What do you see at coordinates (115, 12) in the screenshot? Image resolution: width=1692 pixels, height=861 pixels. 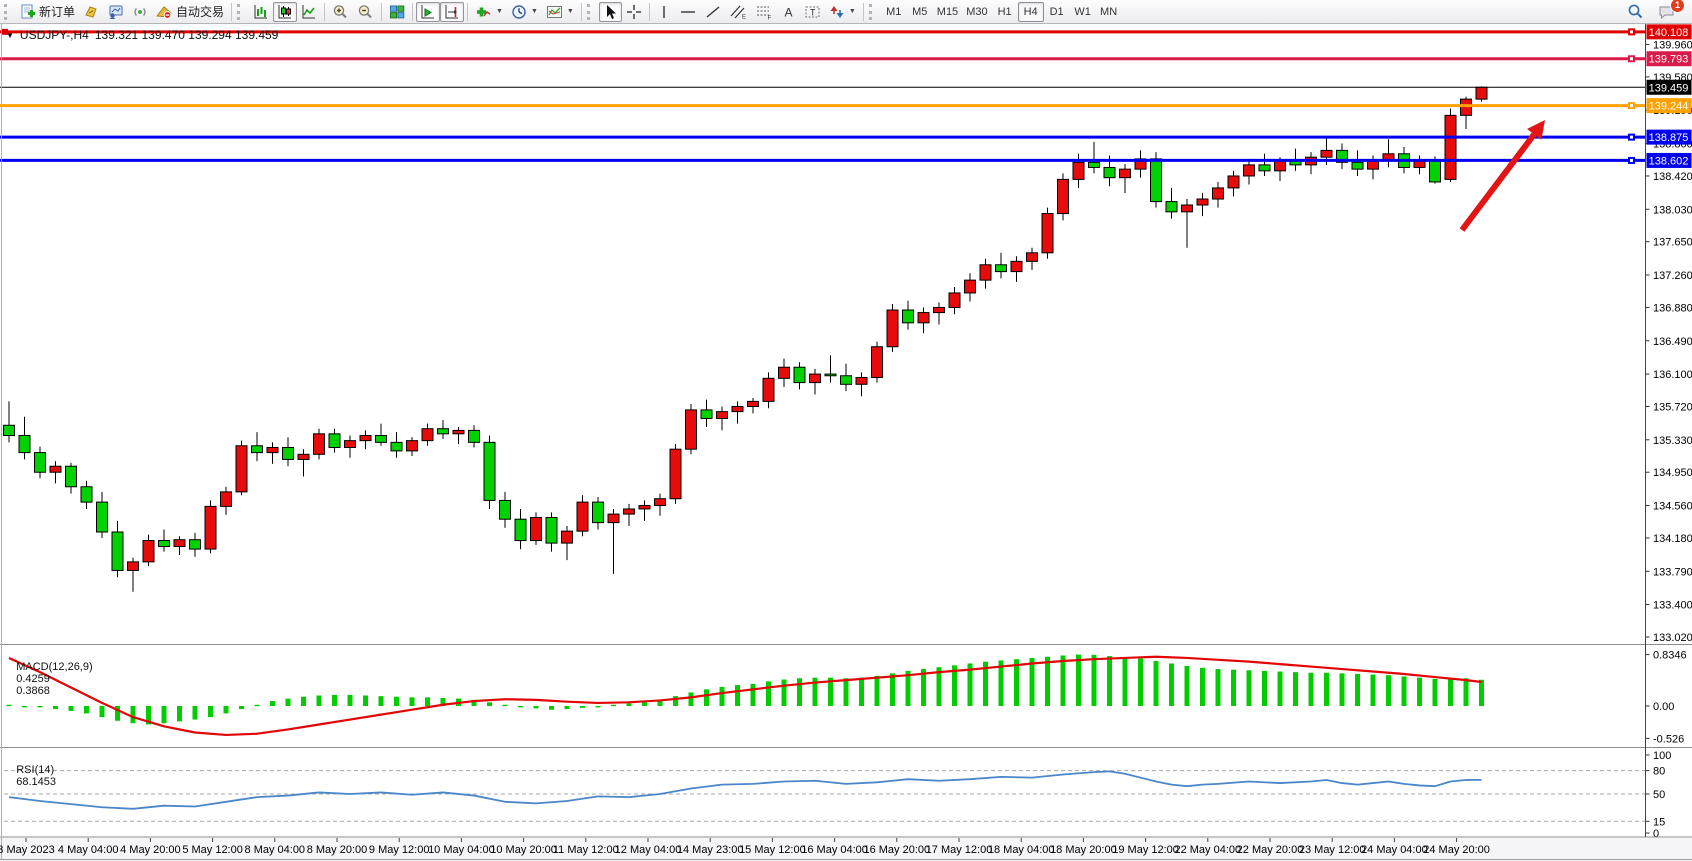 I see `market-watch-button` at bounding box center [115, 12].